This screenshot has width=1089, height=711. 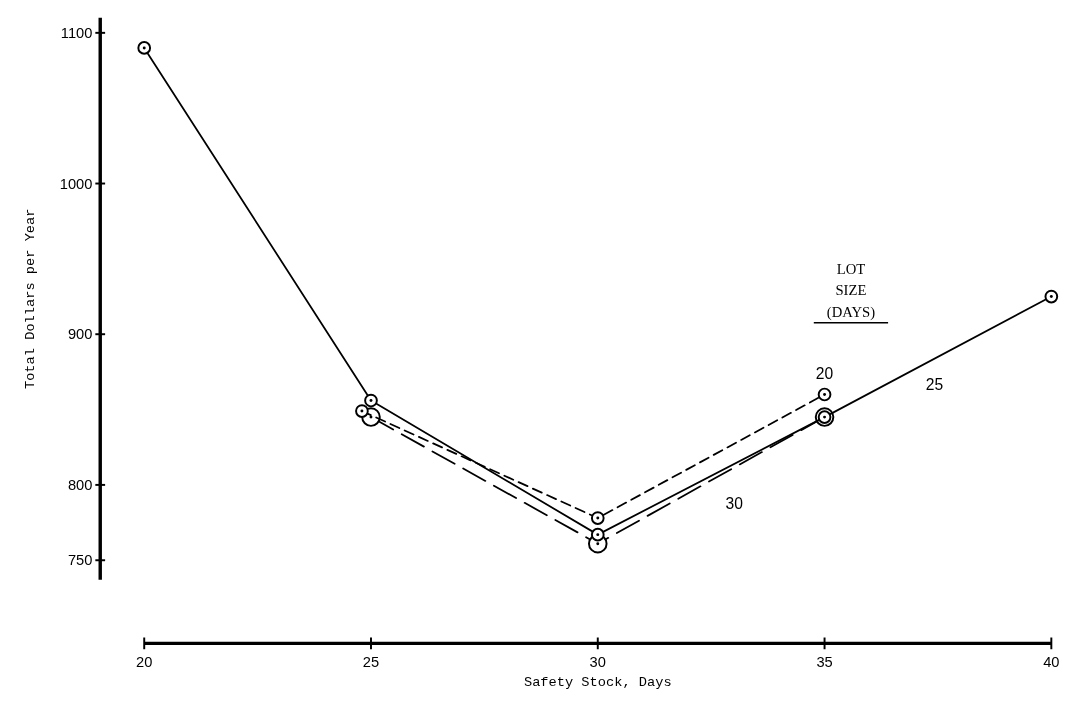 What do you see at coordinates (597, 661) in the screenshot?
I see `x-tick-label: 30` at bounding box center [597, 661].